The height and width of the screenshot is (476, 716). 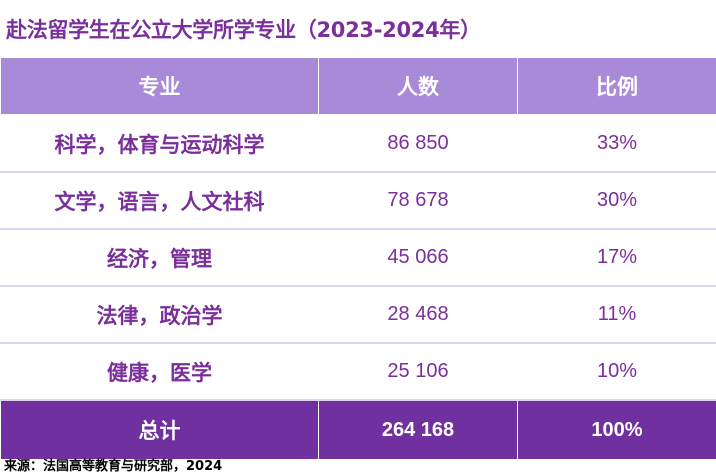 I want to click on major-cell: 经济，管理, so click(x=159, y=258).